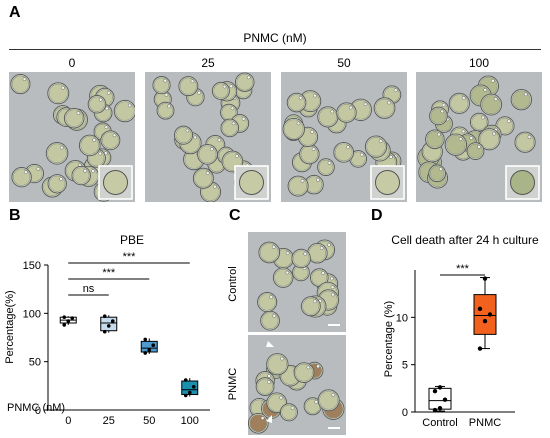 The width and height of the screenshot is (550, 438). What do you see at coordinates (275, 49) in the screenshot?
I see `panel-a-header-rule` at bounding box center [275, 49].